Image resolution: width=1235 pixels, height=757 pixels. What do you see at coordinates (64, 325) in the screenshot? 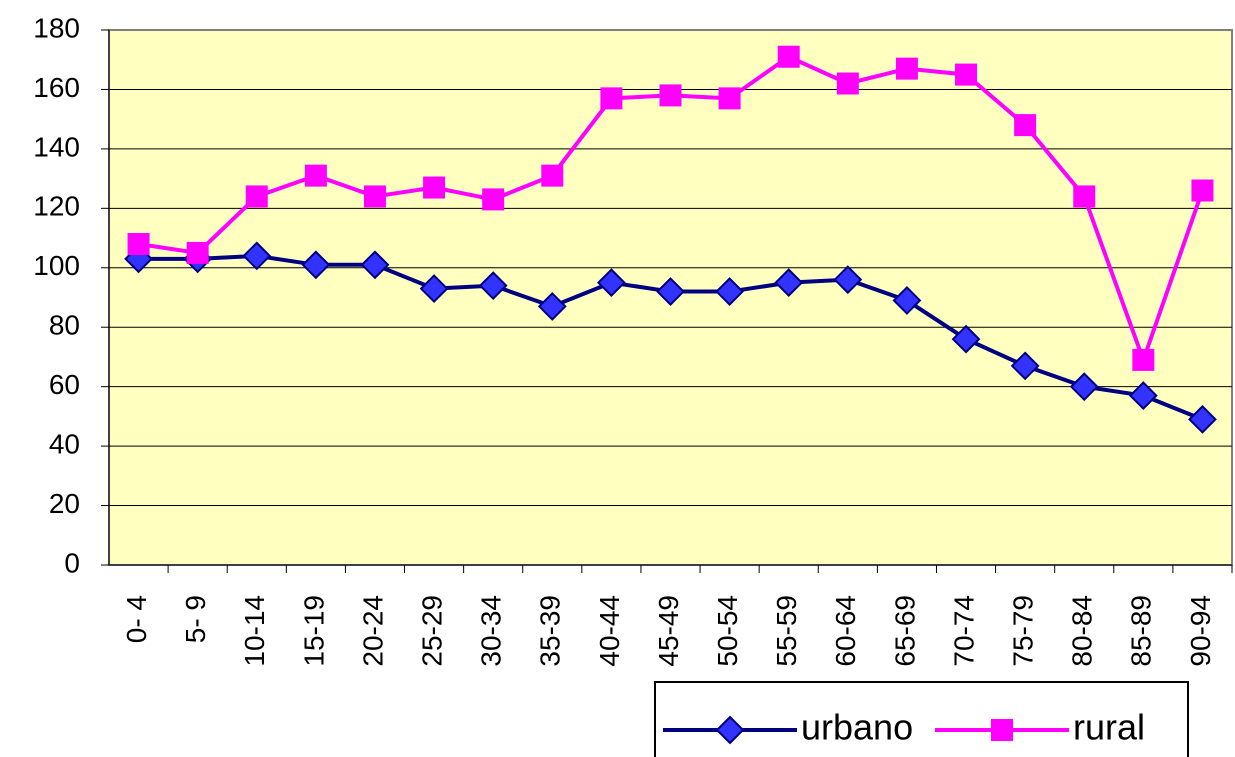
I see `y-tick-label: 80` at bounding box center [64, 325].